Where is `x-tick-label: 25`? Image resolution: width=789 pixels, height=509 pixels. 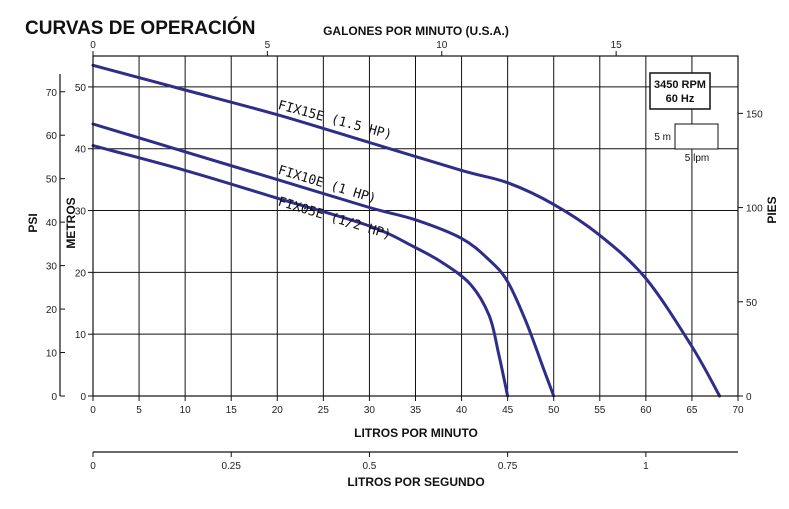 x-tick-label: 25 is located at coordinates (324, 410).